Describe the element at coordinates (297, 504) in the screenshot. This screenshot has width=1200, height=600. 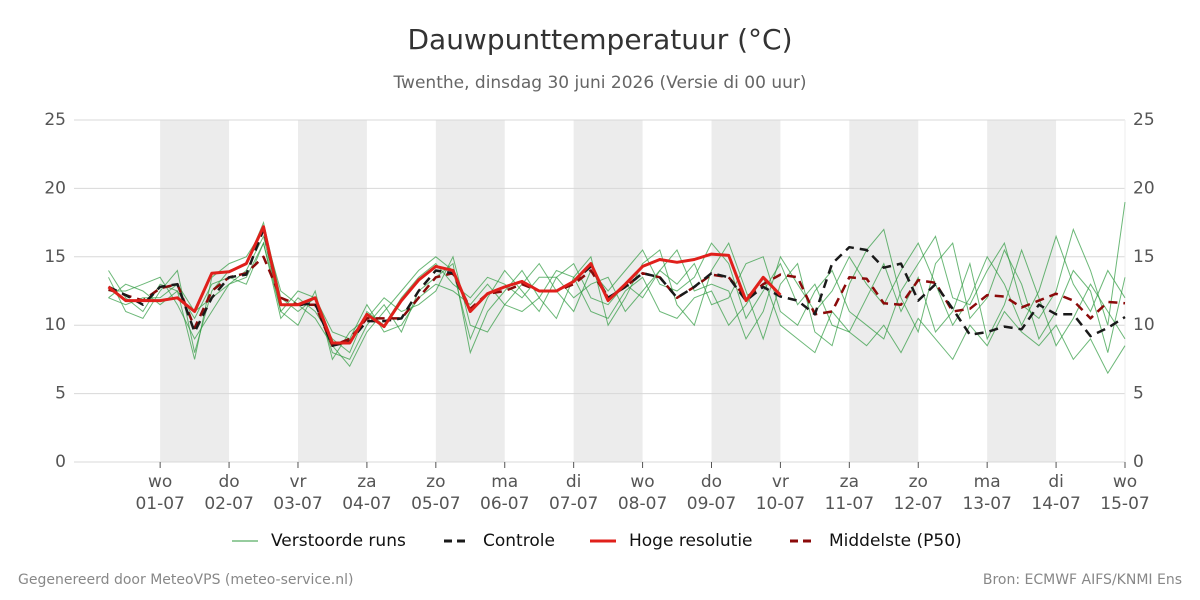
I see `x-tick-label: 03-07` at that location.